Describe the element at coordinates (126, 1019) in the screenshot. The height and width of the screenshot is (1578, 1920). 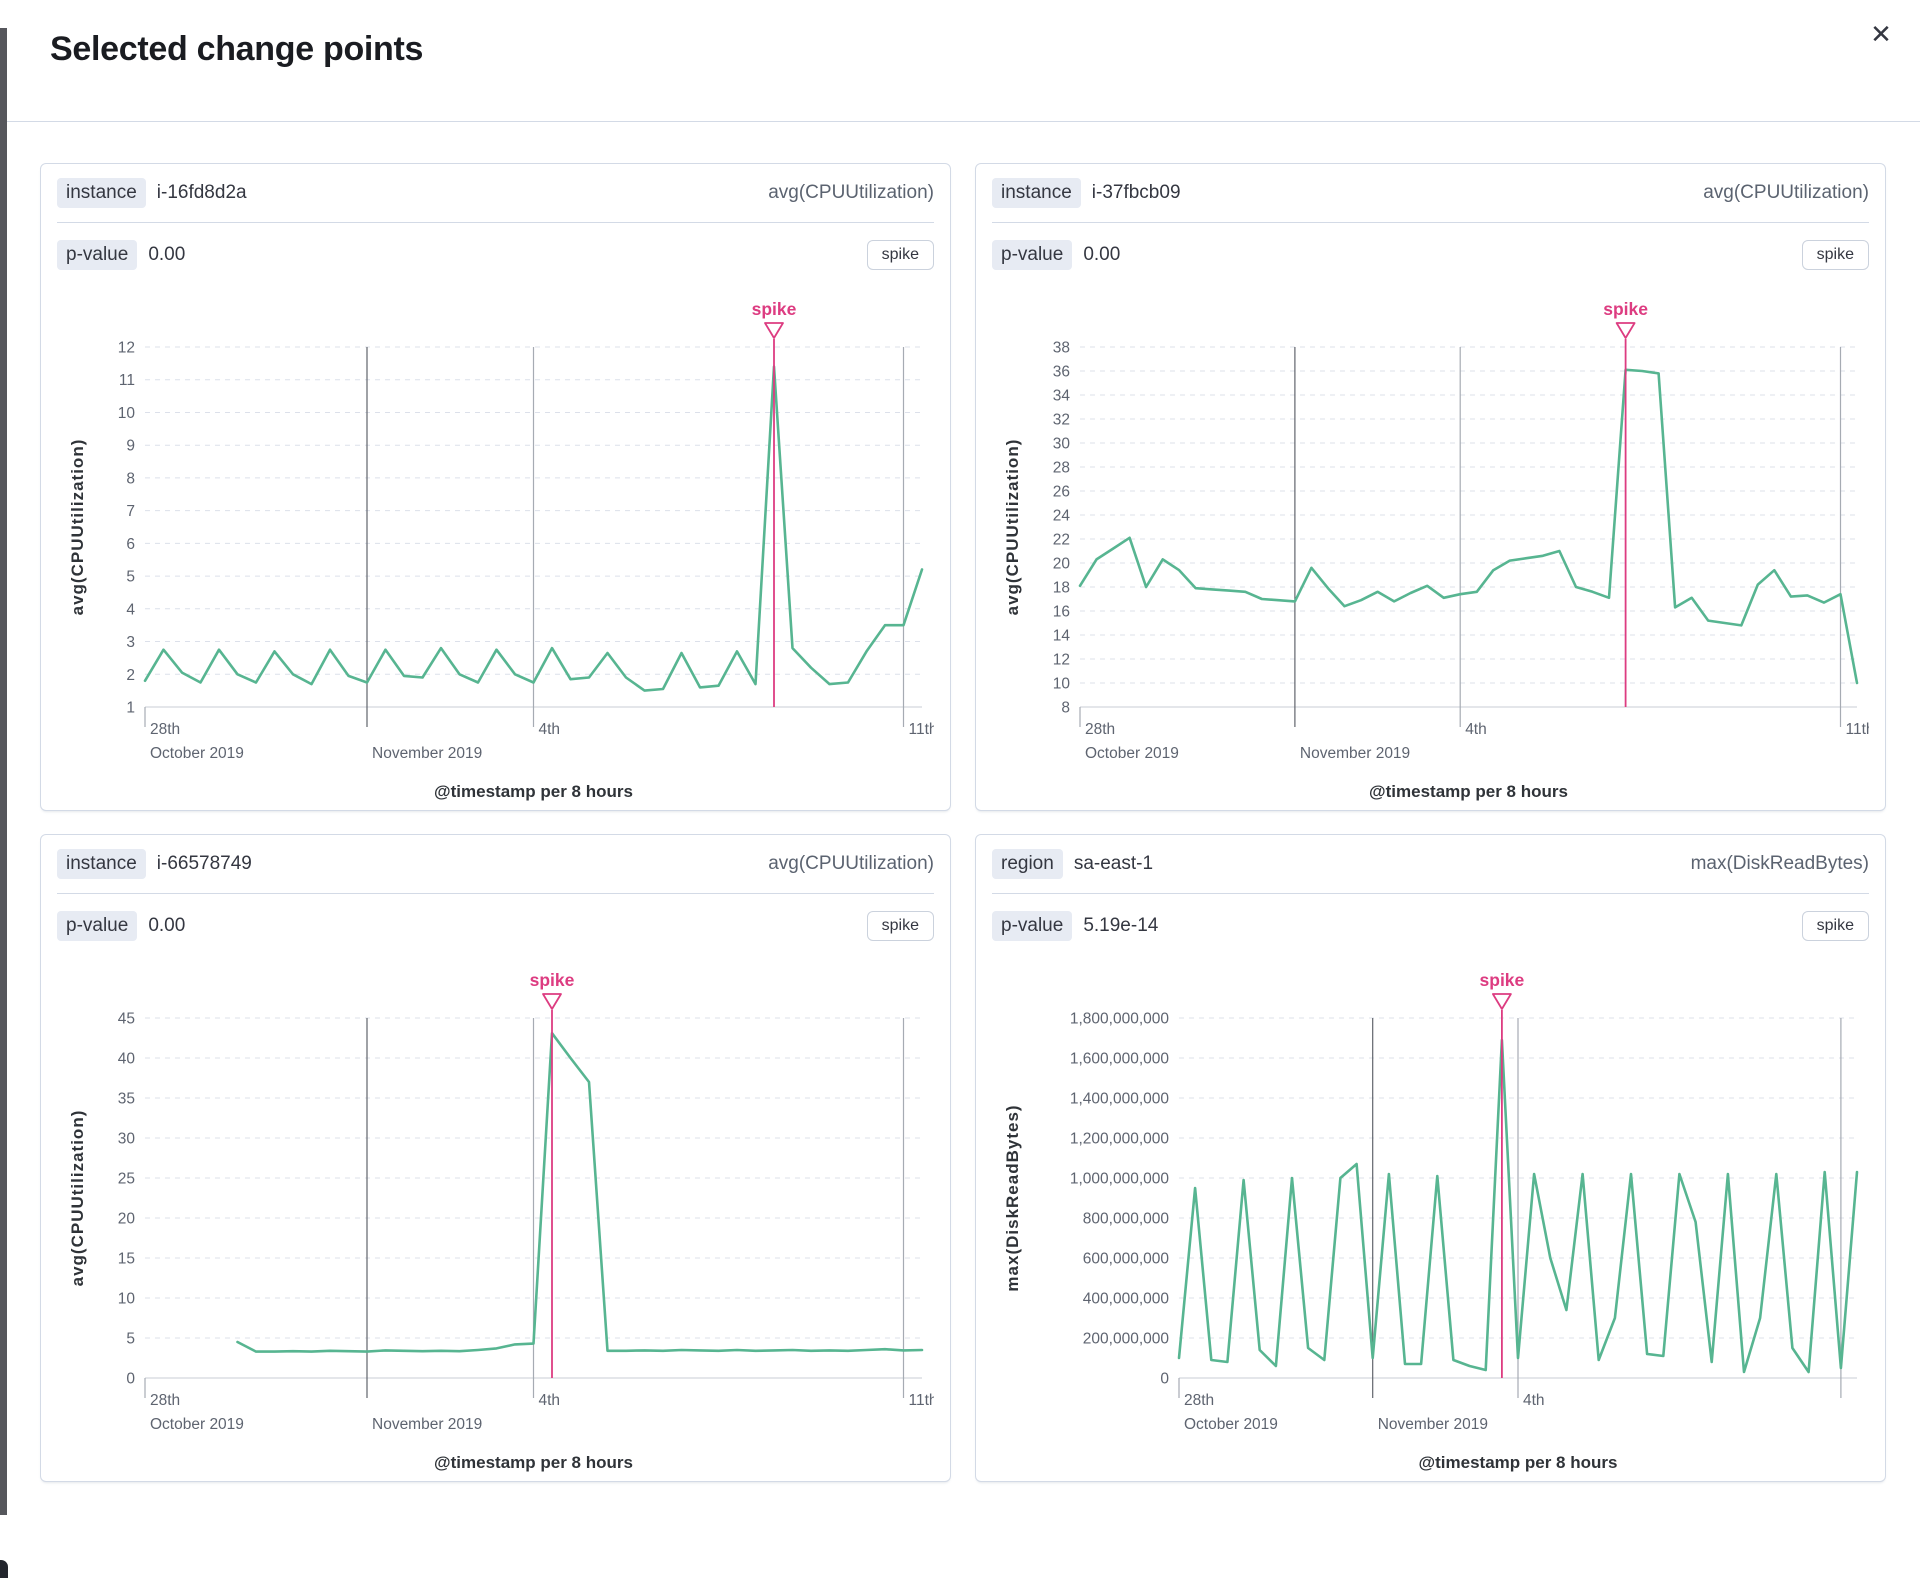
I see `svg-text: 45` at that location.